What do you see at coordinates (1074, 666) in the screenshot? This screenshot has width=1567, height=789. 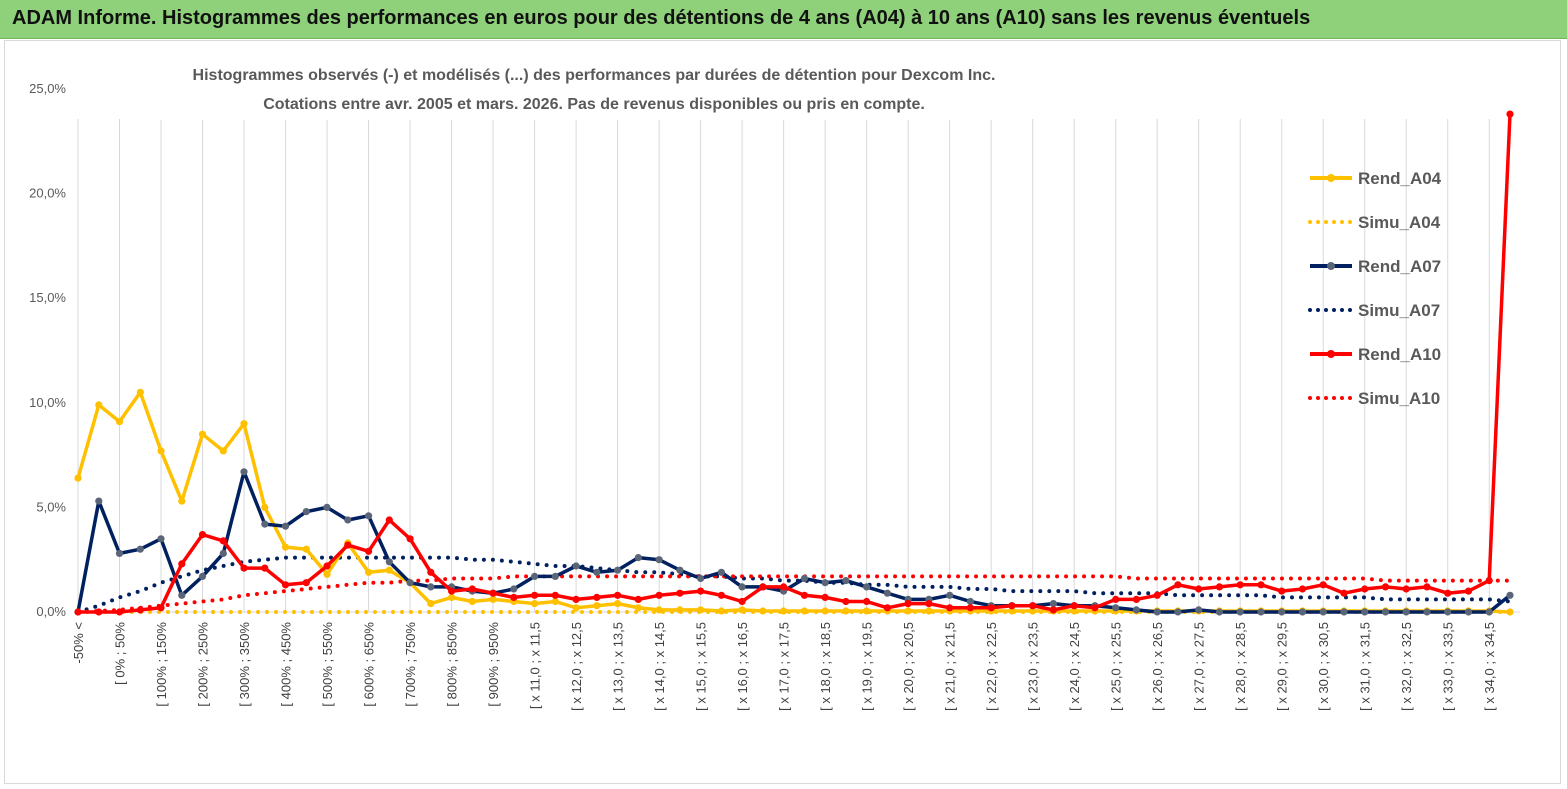 I see `x-tick-label: [ x 24,0 ; x 24,5` at bounding box center [1074, 666].